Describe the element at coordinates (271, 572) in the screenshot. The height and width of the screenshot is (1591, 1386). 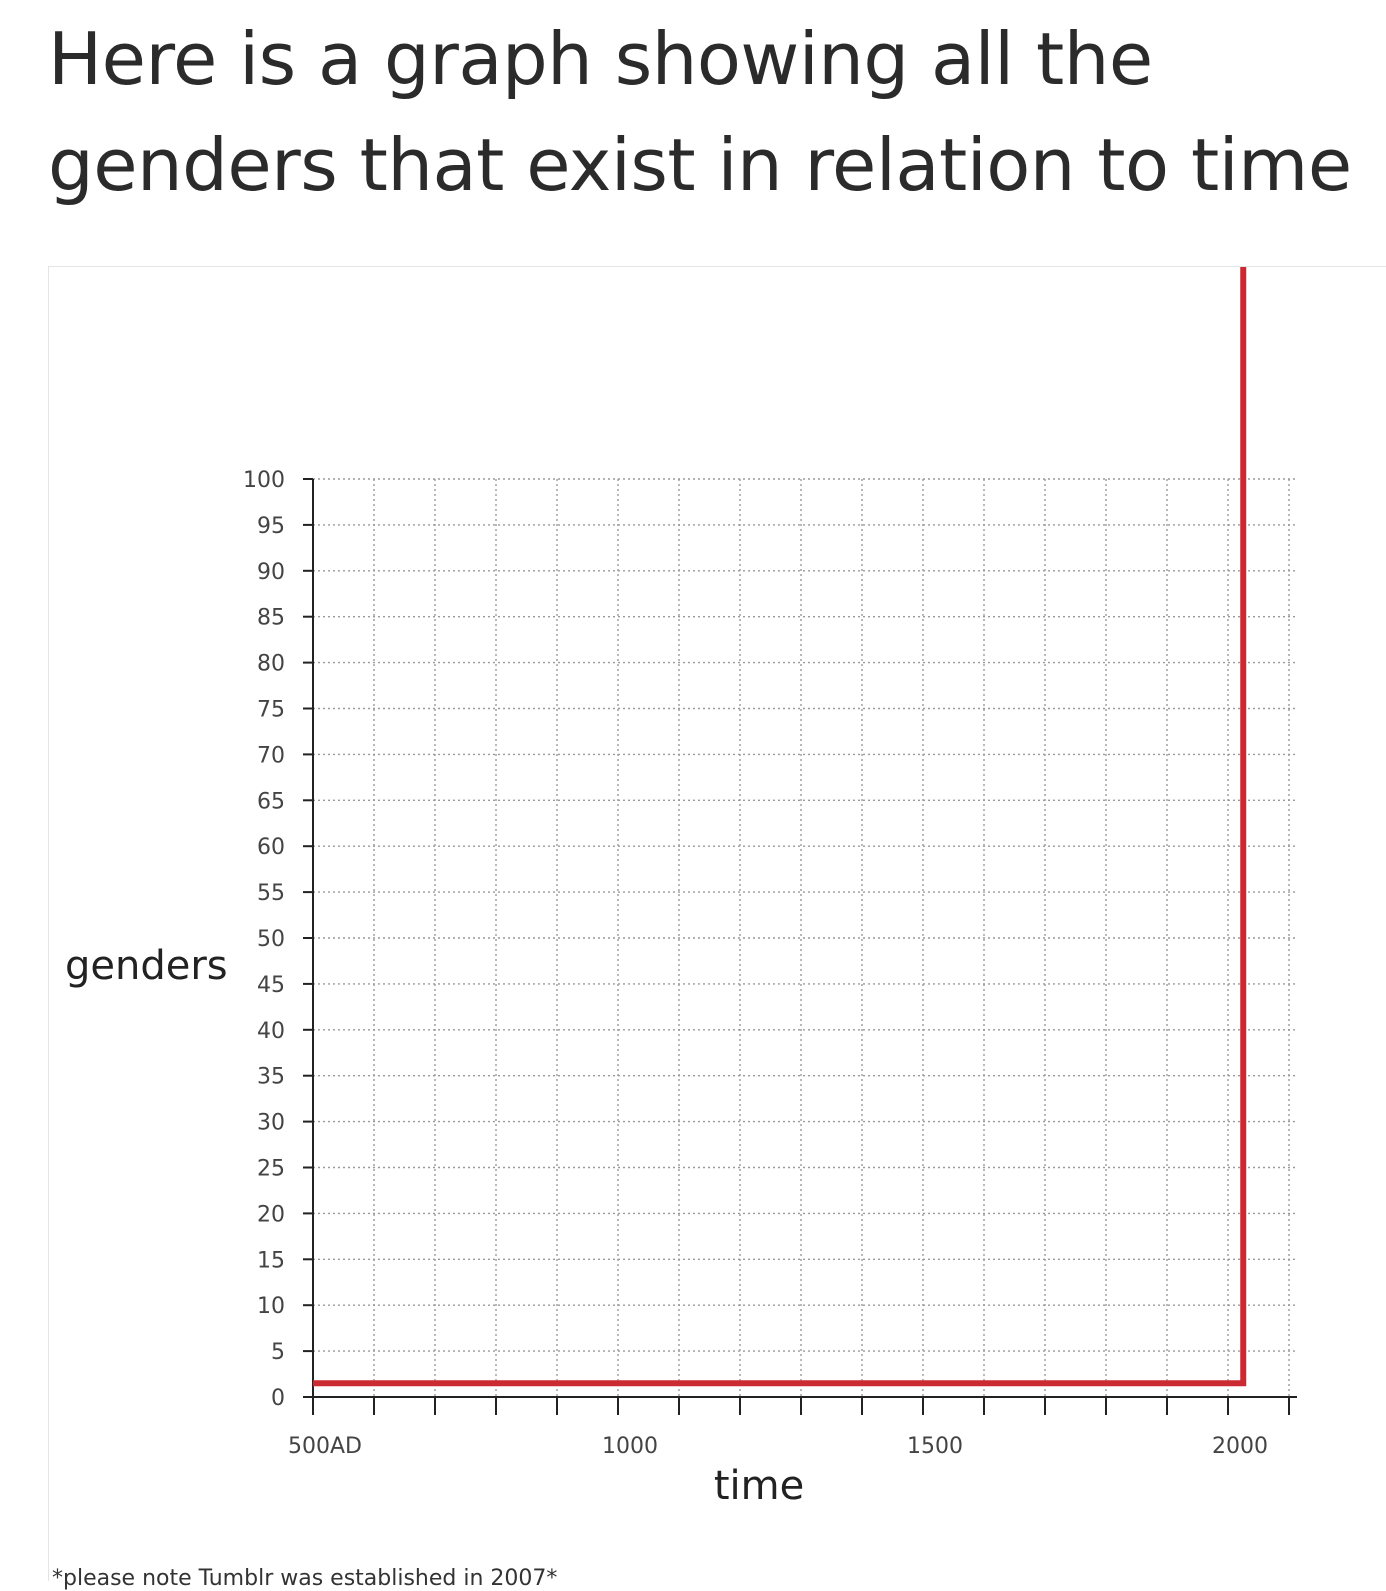
I see `y-tick-label: 90` at that location.